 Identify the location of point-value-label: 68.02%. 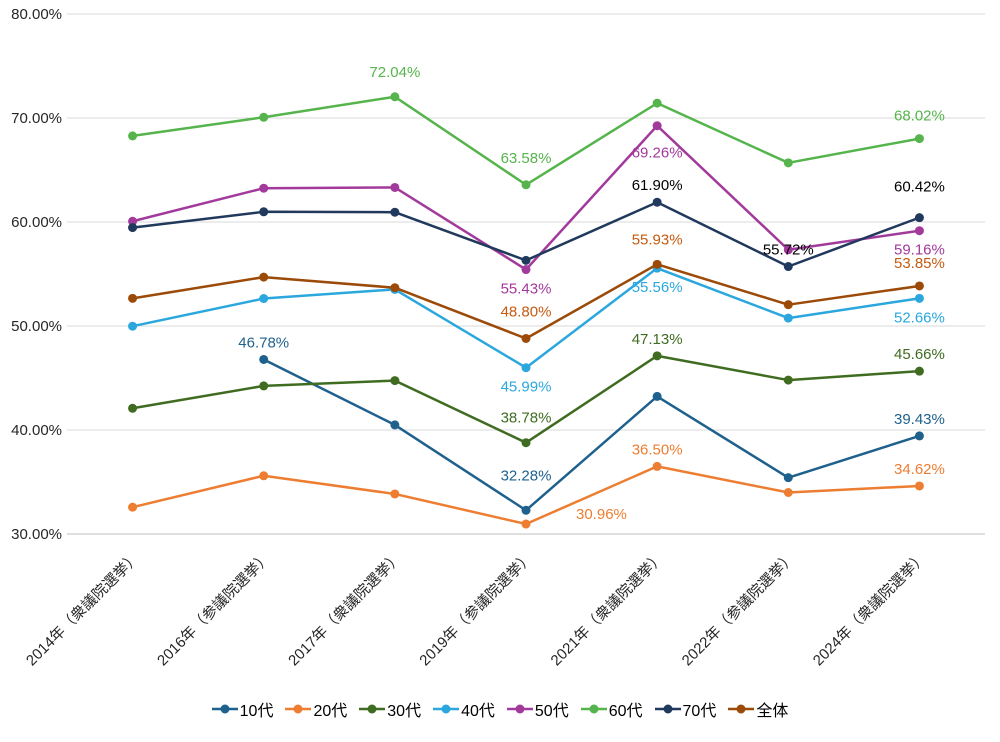
(919, 116).